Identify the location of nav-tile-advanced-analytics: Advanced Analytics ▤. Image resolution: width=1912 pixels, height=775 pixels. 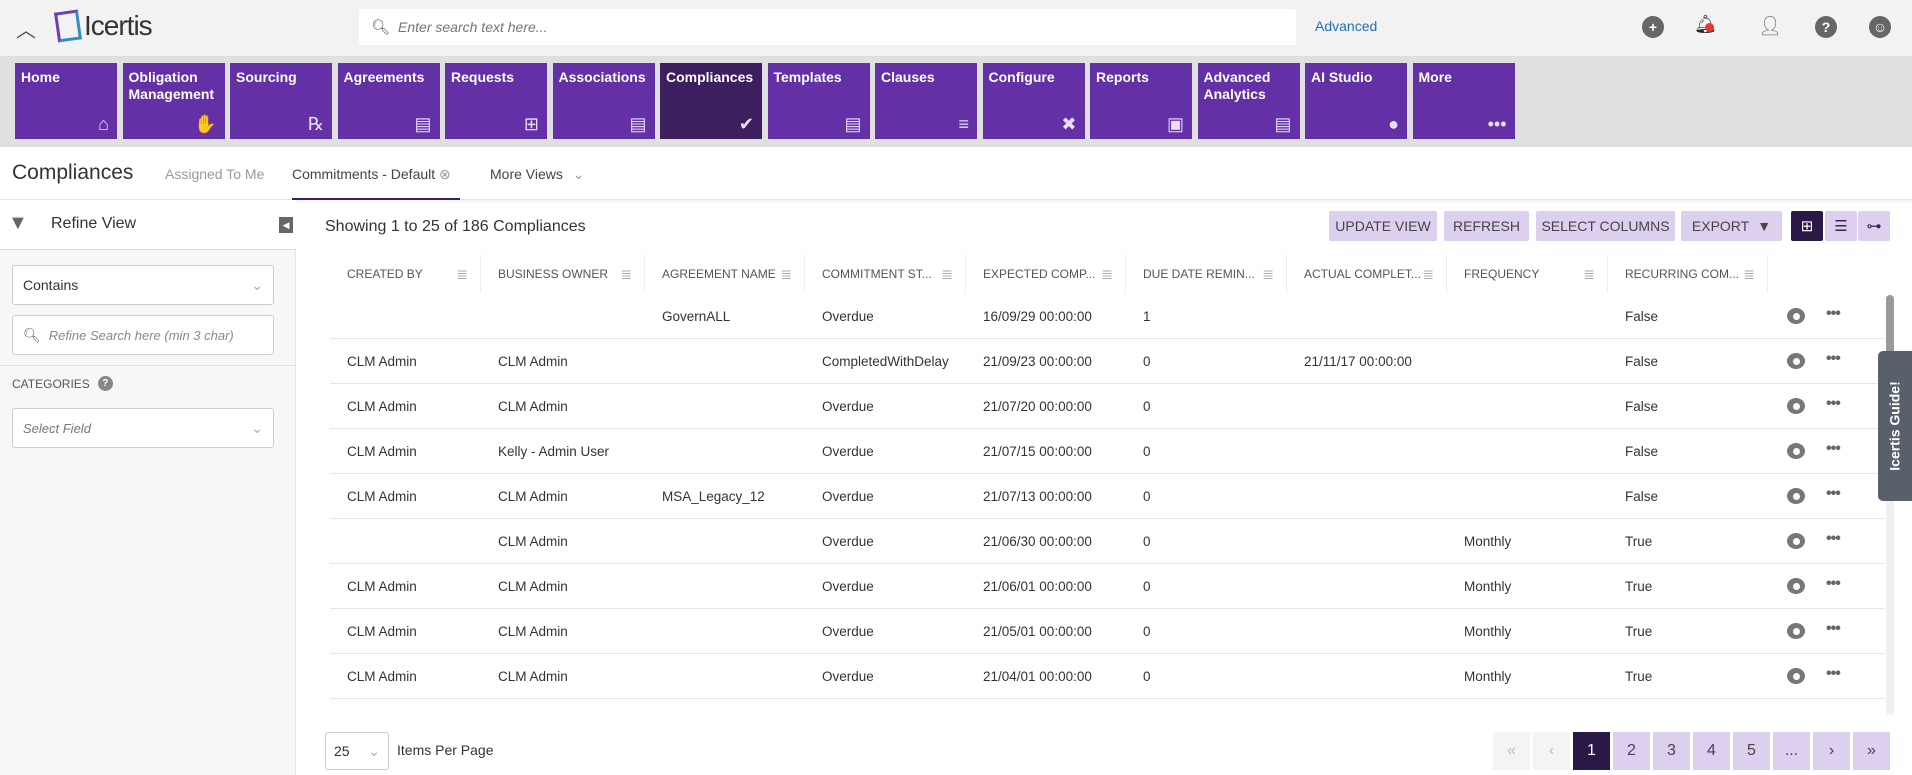
(1248, 101).